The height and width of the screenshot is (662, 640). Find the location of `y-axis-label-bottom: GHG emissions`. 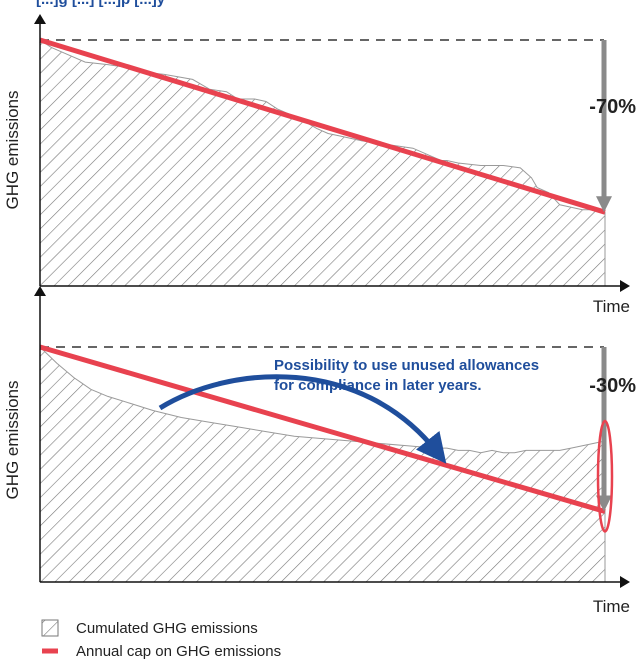

y-axis-label-bottom: GHG emissions is located at coordinates (12, 439).